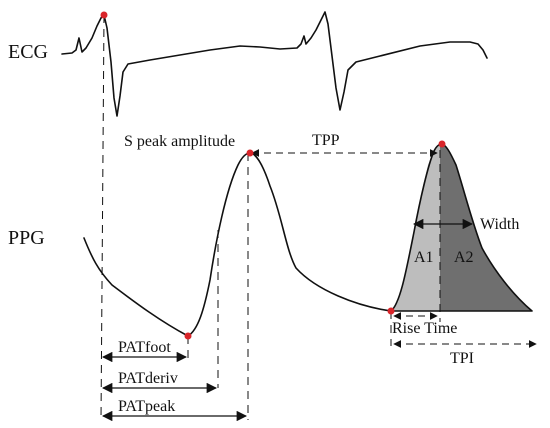  What do you see at coordinates (102, 217) in the screenshot?
I see `guide-ecg-r-peak` at bounding box center [102, 217].